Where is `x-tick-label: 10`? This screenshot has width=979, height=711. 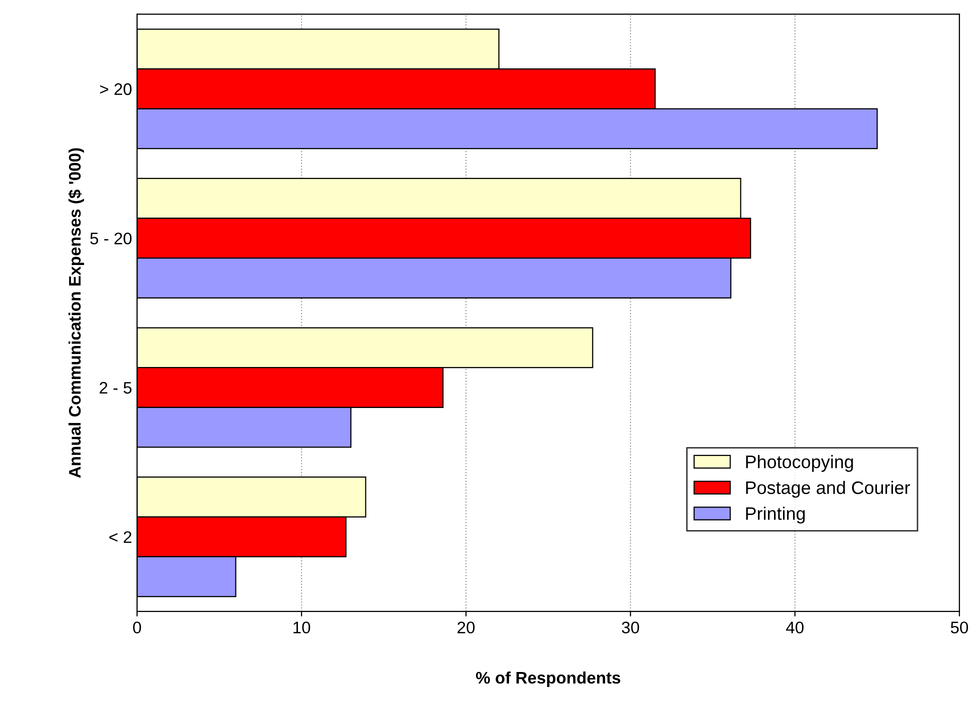
x-tick-label: 10 is located at coordinates (302, 628).